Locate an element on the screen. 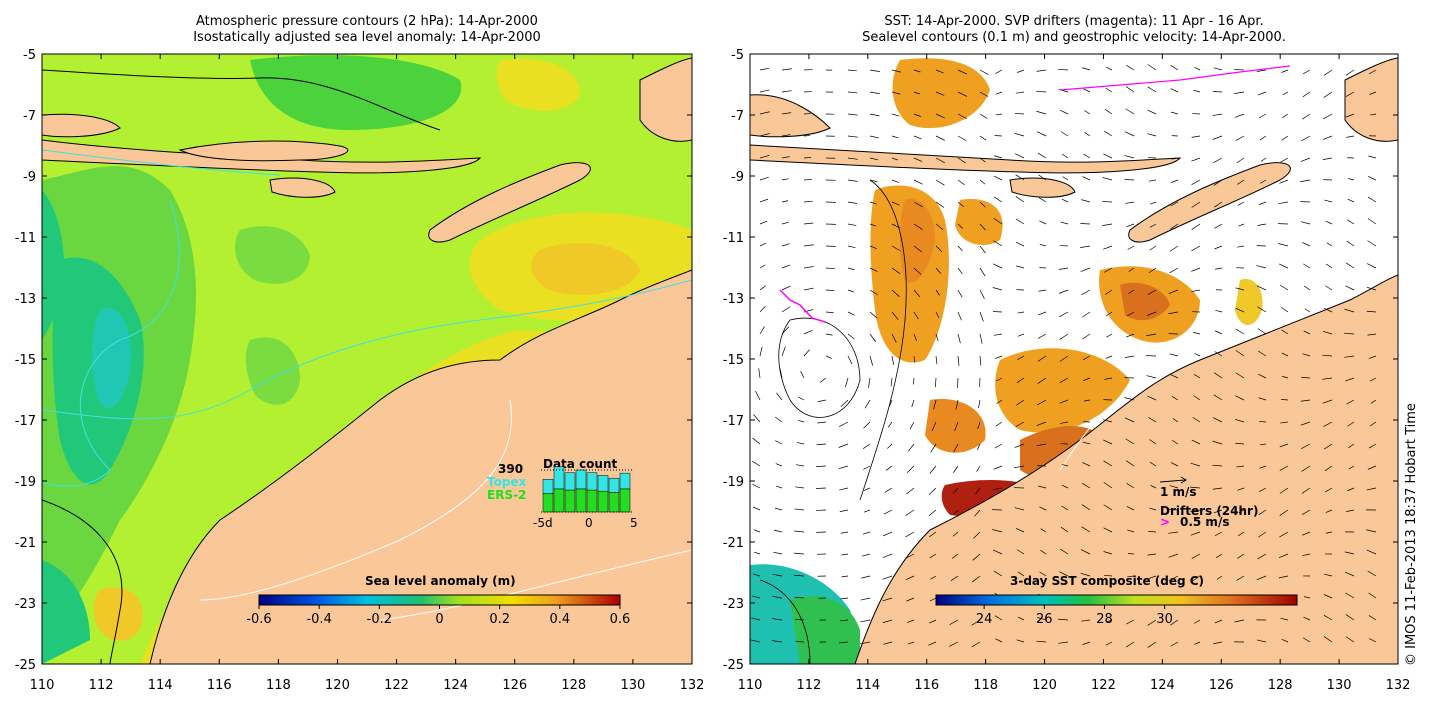  left-colorbar-tick: 0.4 is located at coordinates (559, 619).